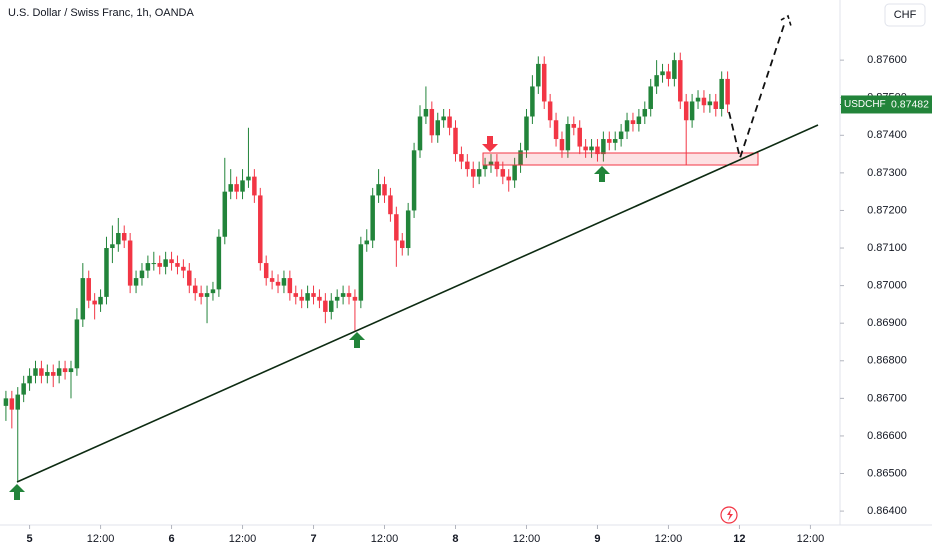  I want to click on currency-button, so click(905, 15).